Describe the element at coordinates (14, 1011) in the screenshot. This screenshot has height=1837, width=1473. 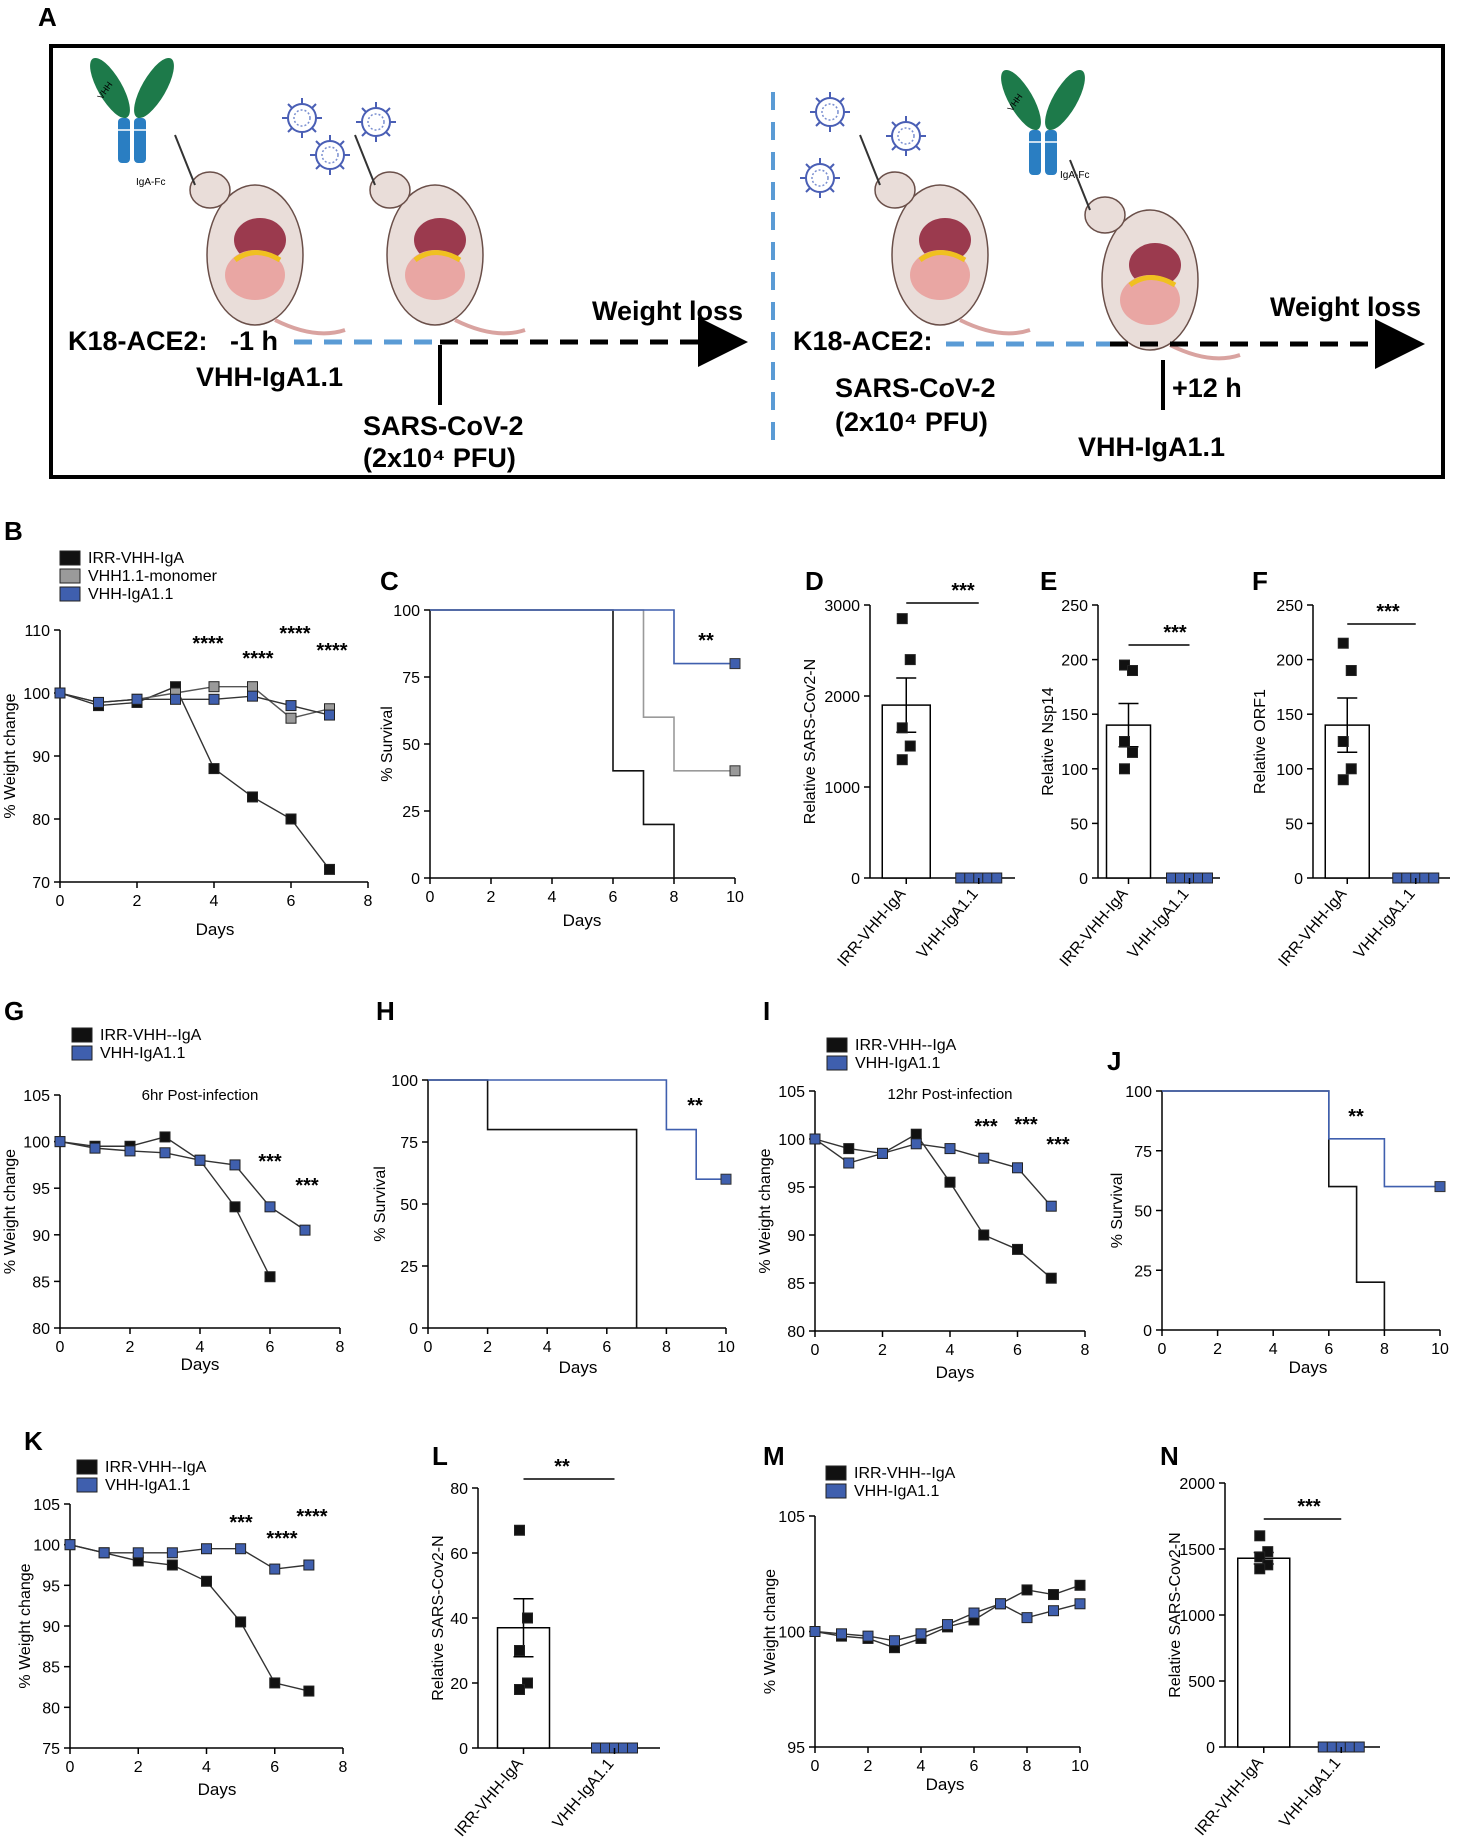
I see `panel-letter-g: G` at that location.